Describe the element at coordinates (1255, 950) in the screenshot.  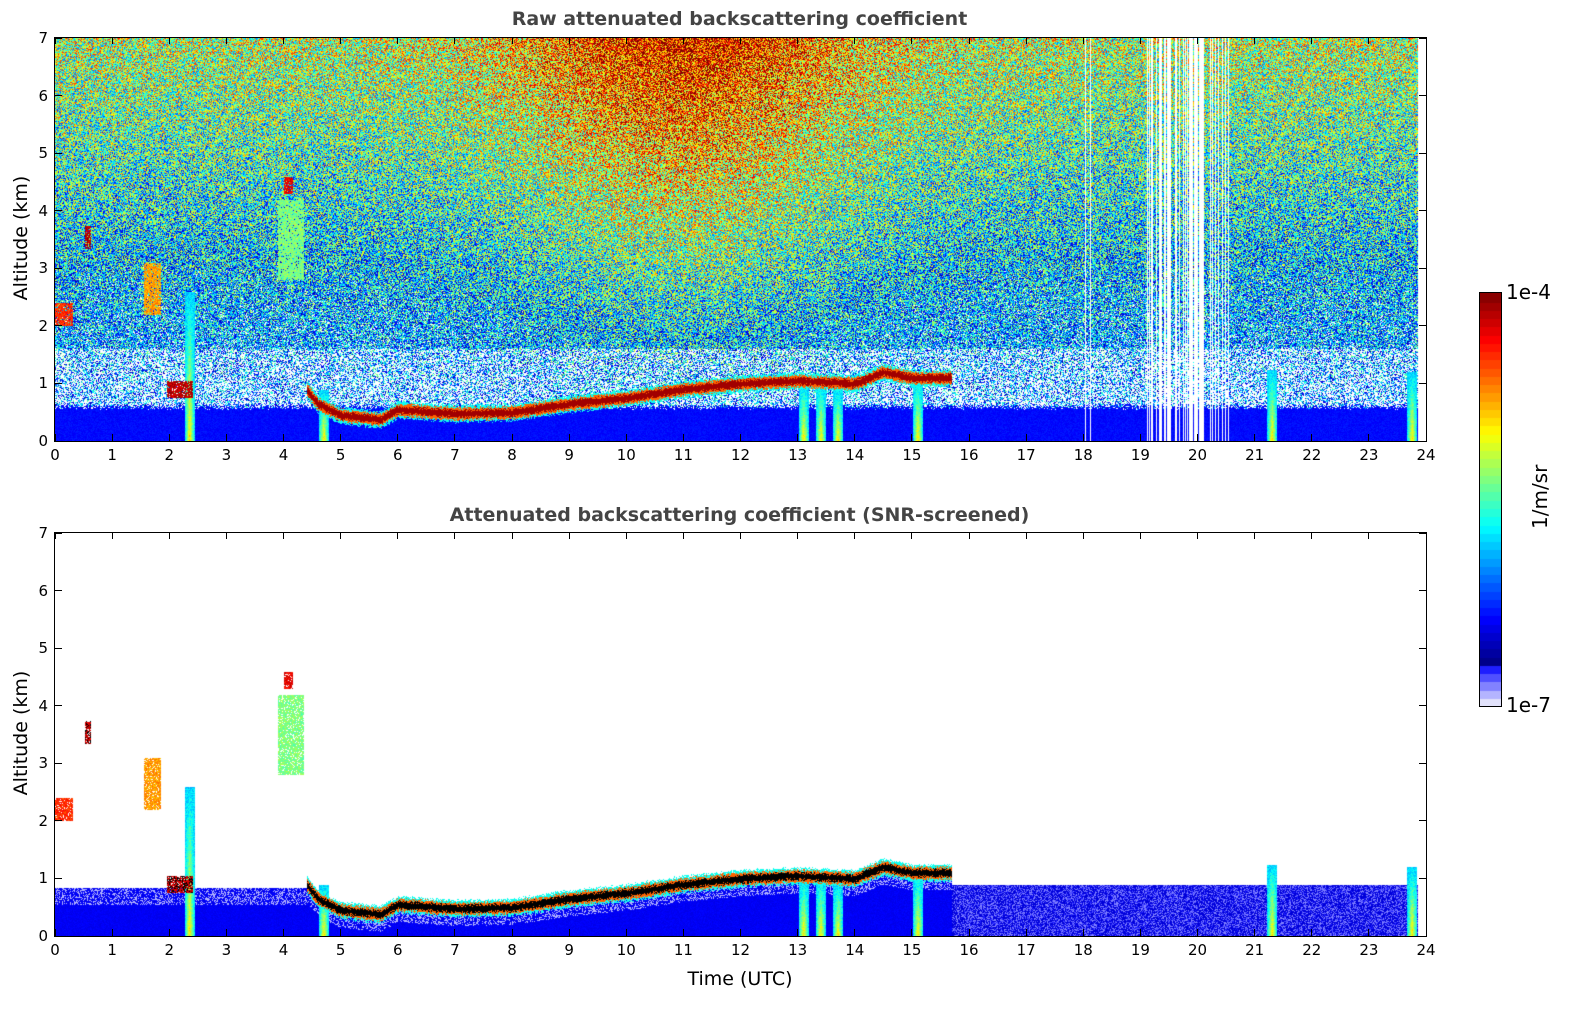
I see `x-tick-label: 21` at that location.